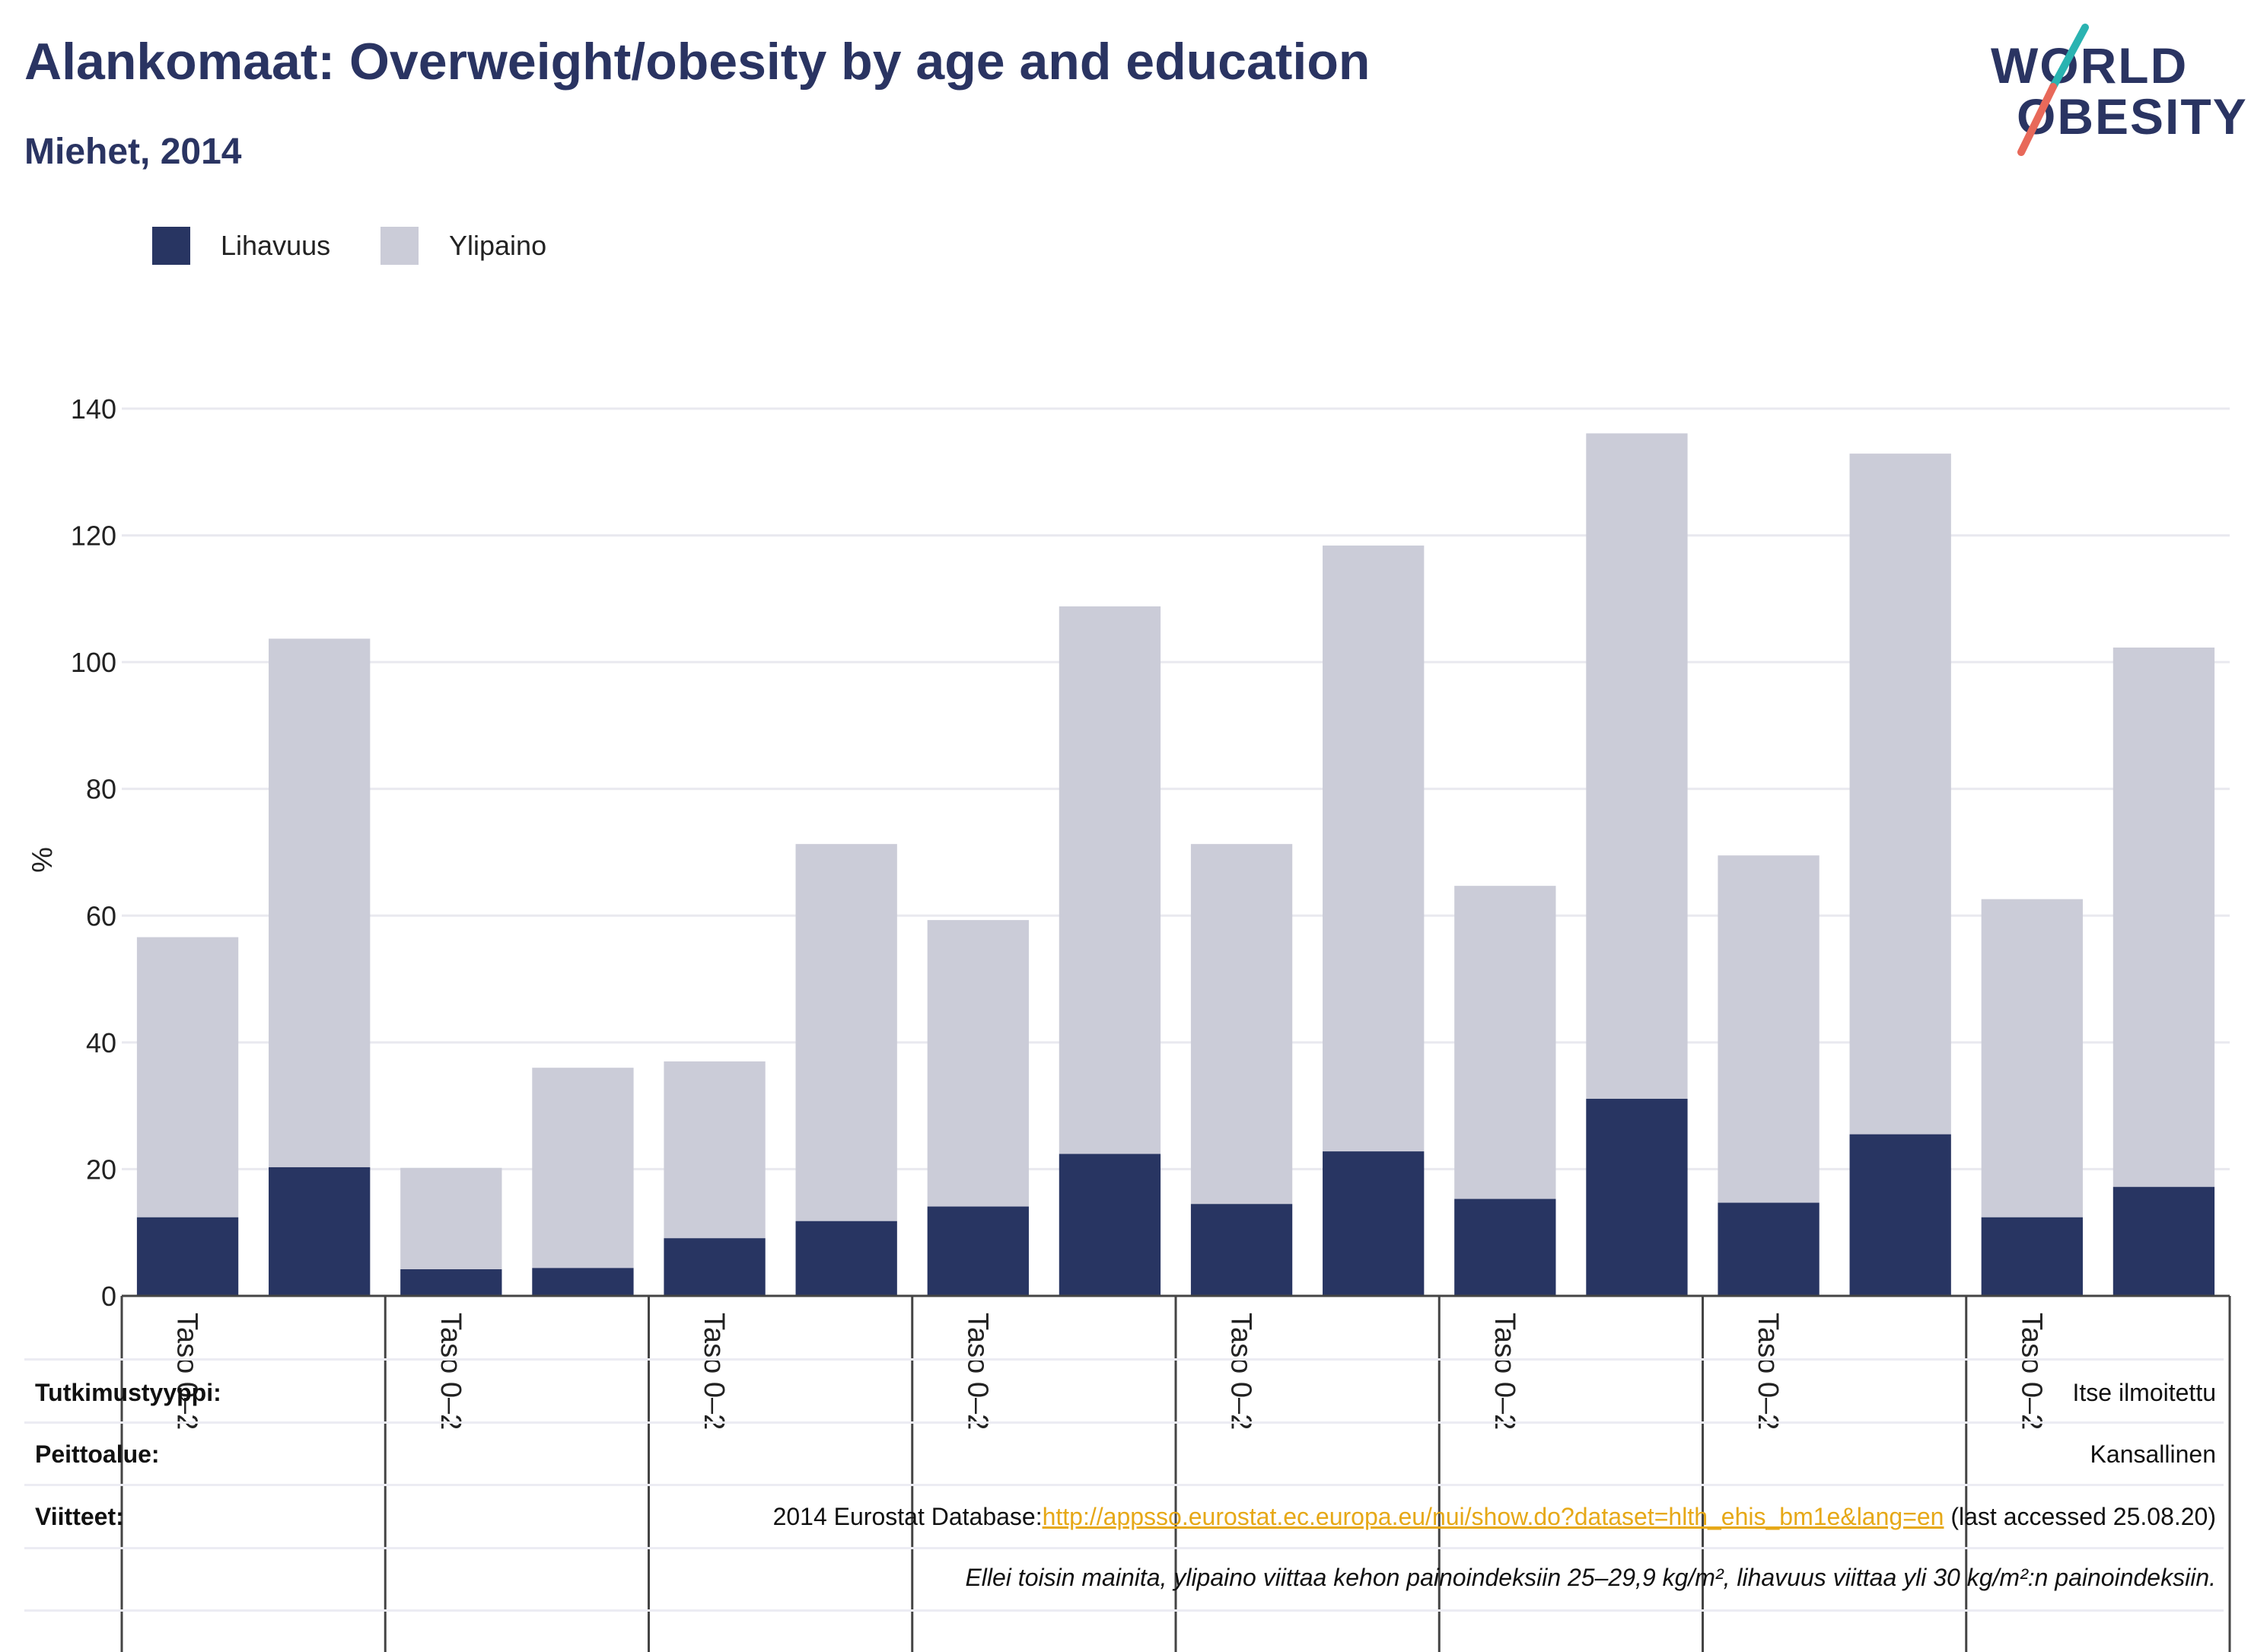 The width and height of the screenshot is (2251, 1652). What do you see at coordinates (101, 915) in the screenshot?
I see `y-tick-label: 60` at bounding box center [101, 915].